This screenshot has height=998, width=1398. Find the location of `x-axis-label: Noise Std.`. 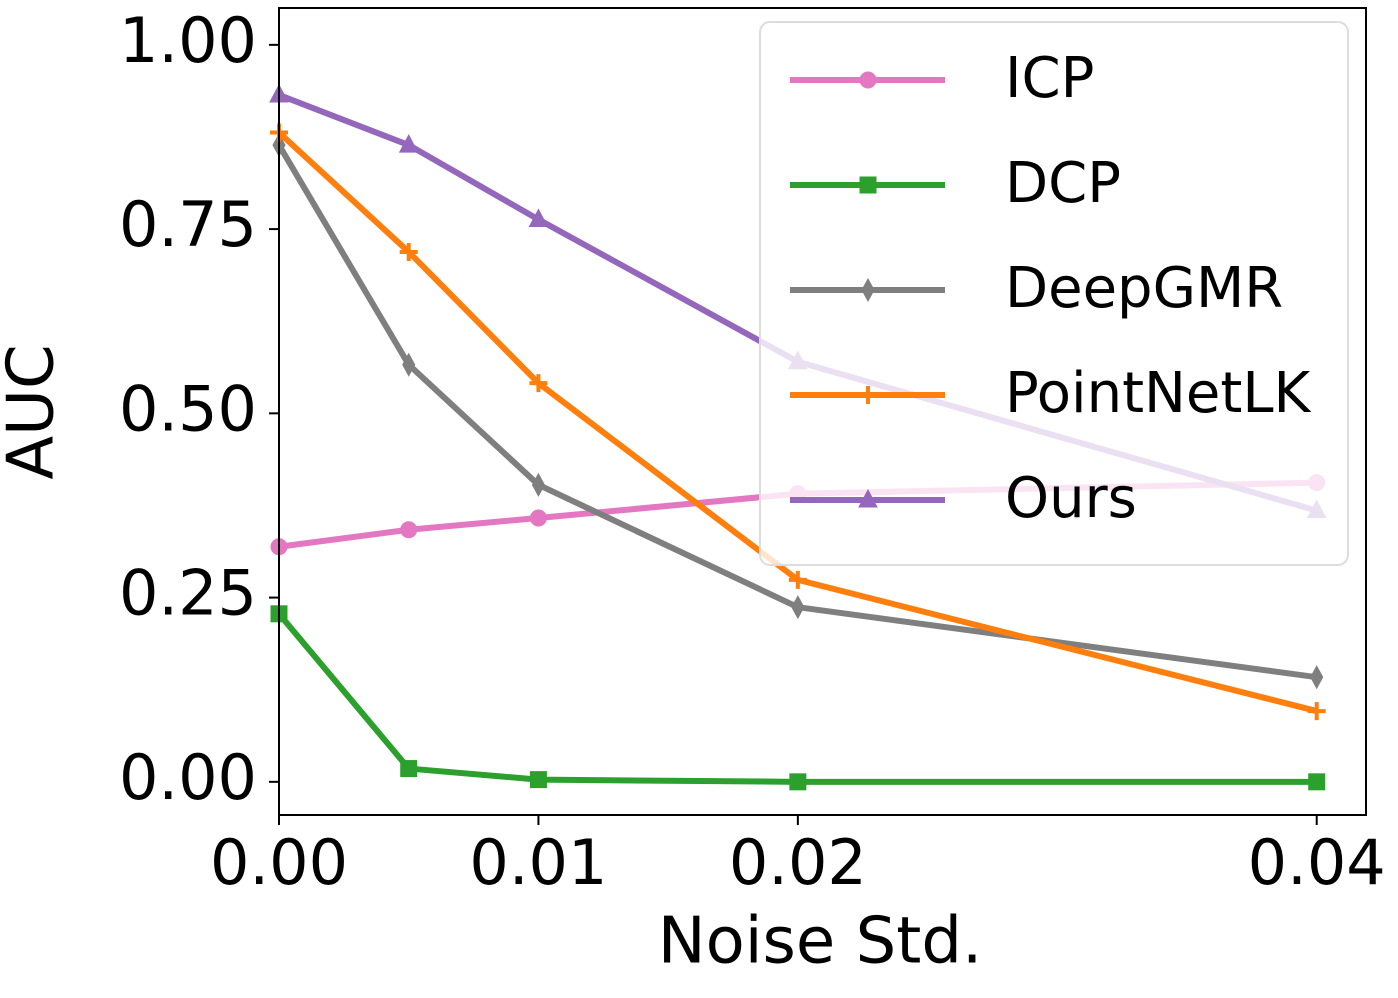

x-axis-label: Noise Std. is located at coordinates (820, 942).